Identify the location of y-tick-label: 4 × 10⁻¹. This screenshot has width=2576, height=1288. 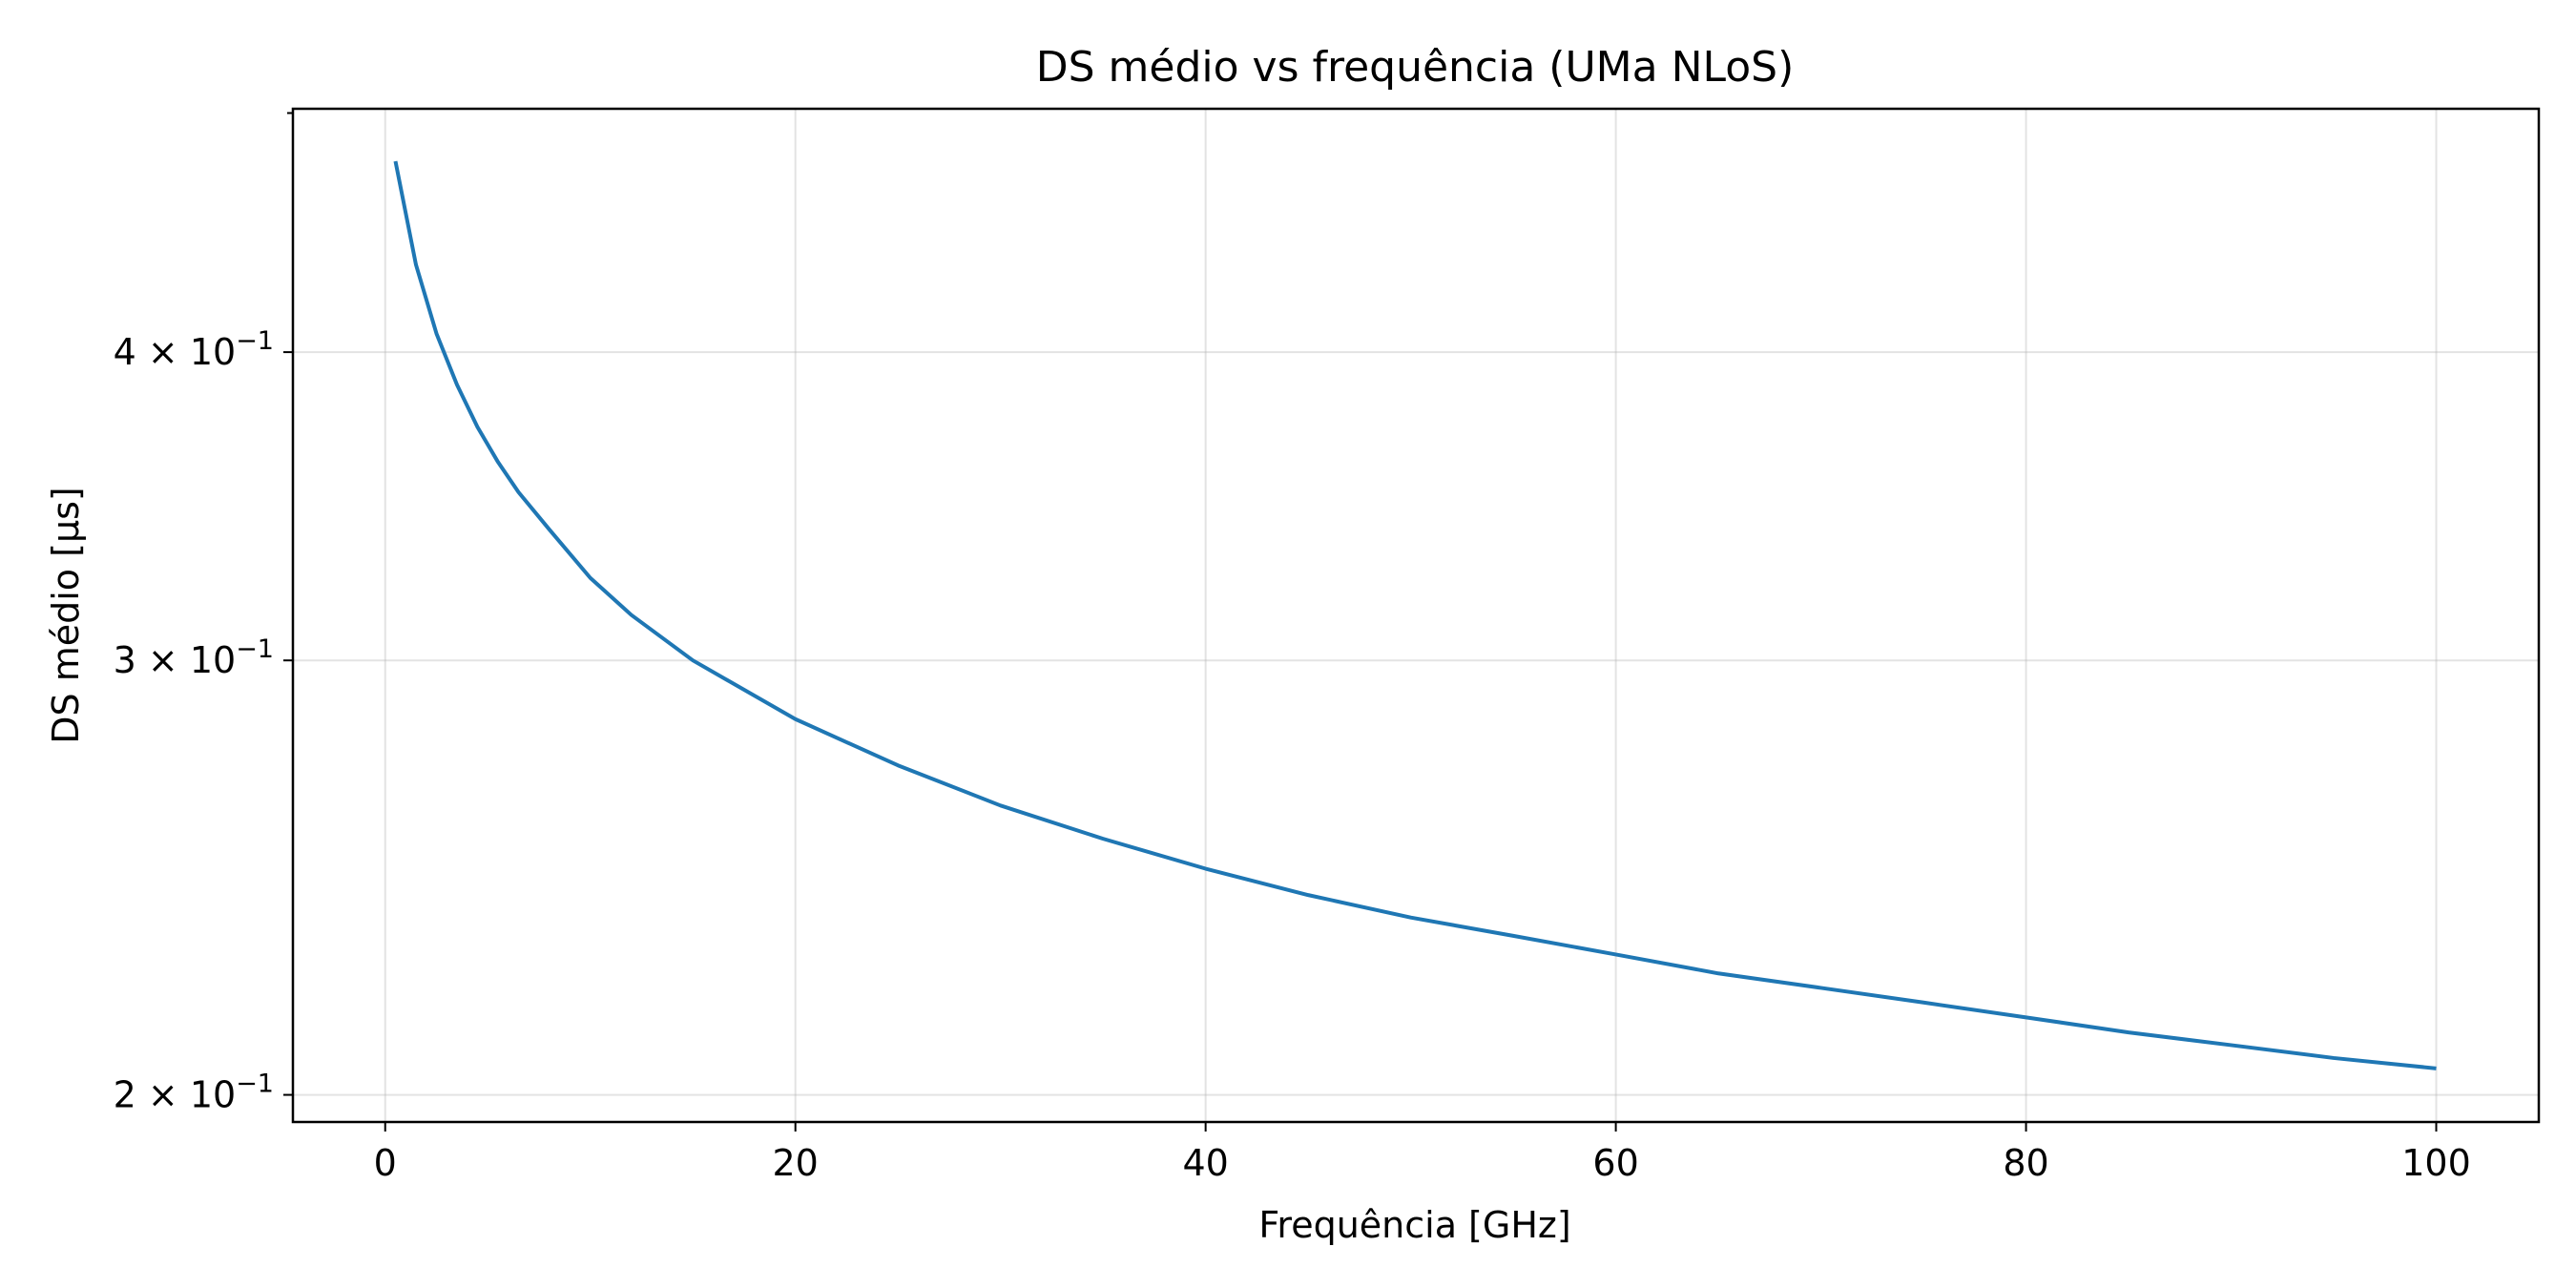
(194, 349).